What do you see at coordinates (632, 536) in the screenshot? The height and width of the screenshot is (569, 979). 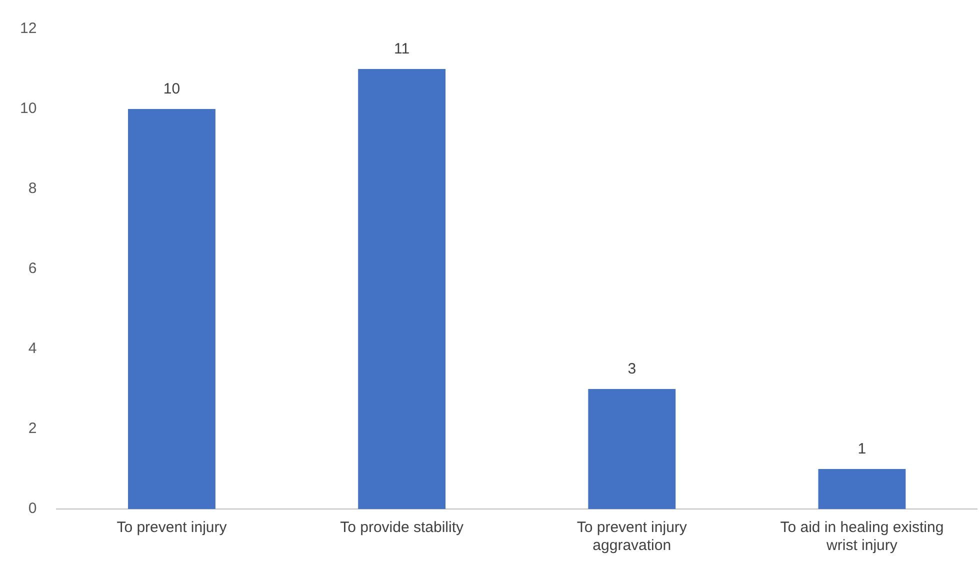 I see `x-tick-label: To prevent injury aggravation` at bounding box center [632, 536].